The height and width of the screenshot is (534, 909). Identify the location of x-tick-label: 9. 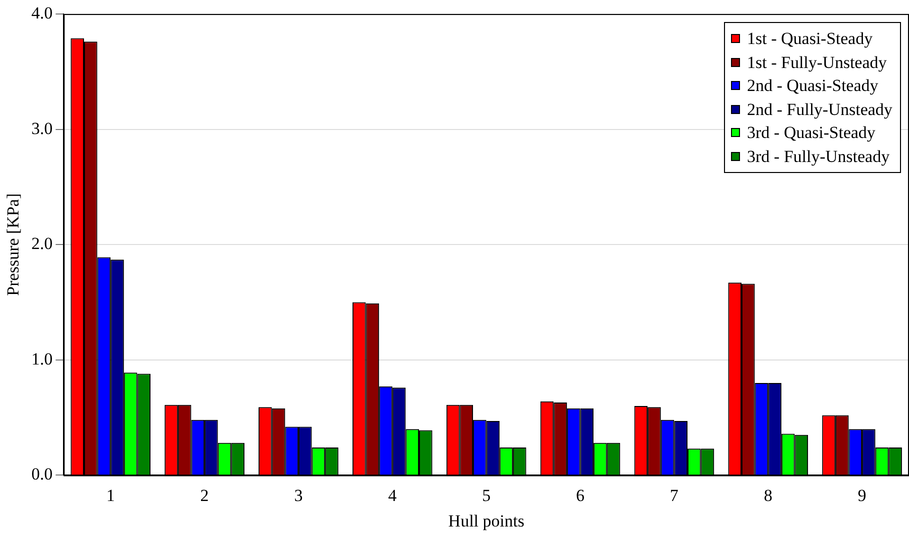
(862, 495).